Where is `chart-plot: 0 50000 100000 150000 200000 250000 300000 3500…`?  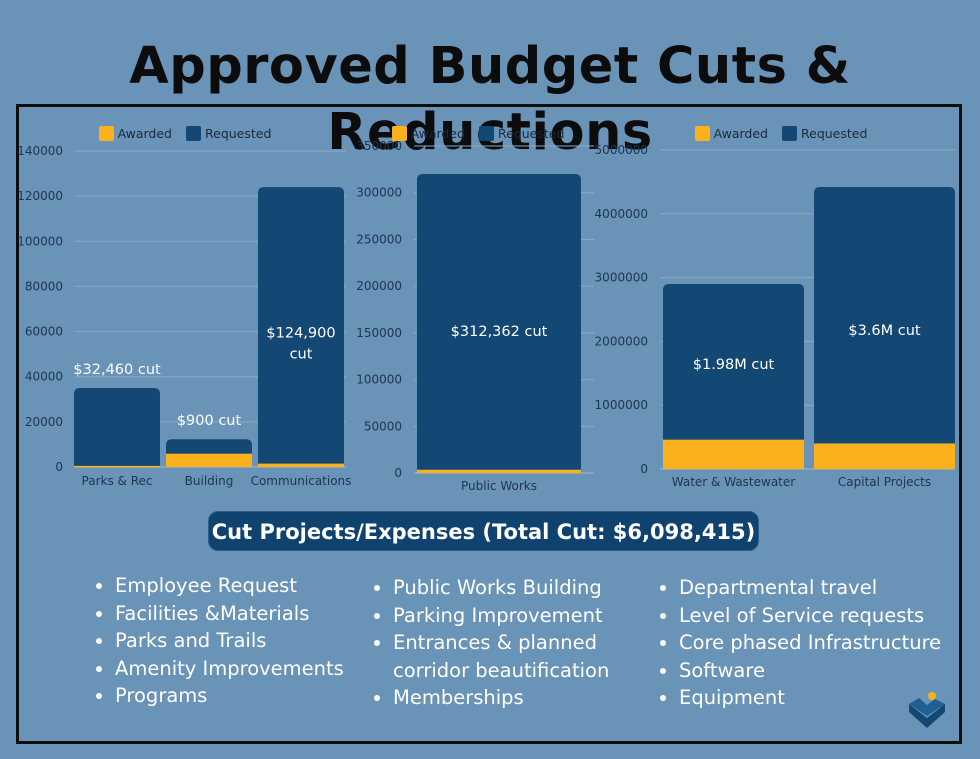 chart-plot: 0 50000 100000 150000 200000 250000 300000 3500… is located at coordinates (475, 316).